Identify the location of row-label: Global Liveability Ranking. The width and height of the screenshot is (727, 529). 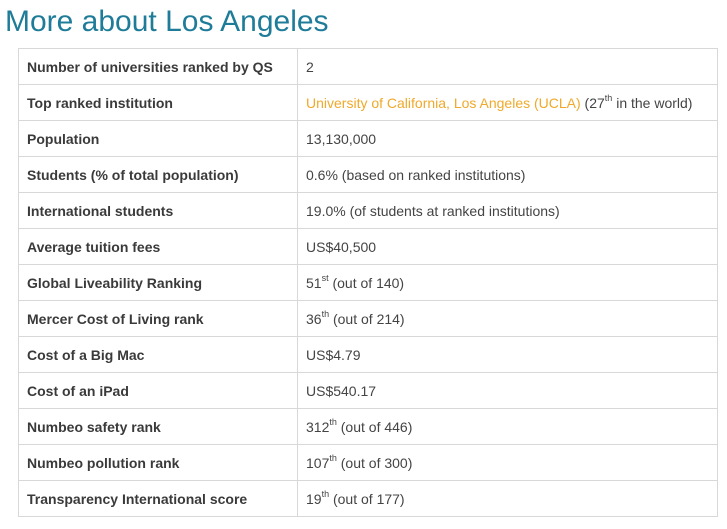
(158, 282).